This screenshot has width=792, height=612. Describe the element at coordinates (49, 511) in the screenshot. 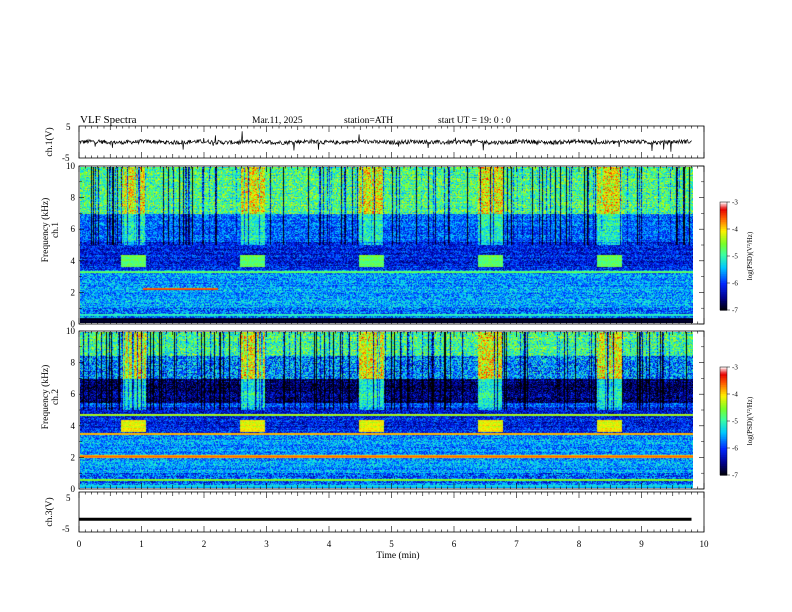

I see `ch3-ylabel: ch.3(V)` at that location.